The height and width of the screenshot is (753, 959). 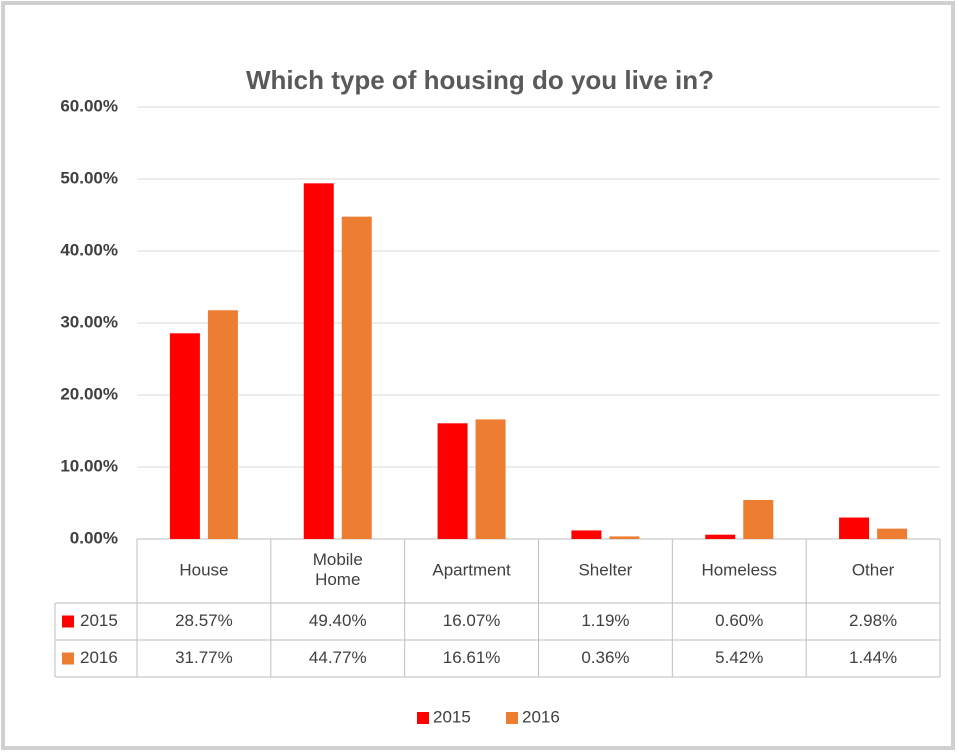 I want to click on data-label: 31.77%, so click(x=204, y=657).